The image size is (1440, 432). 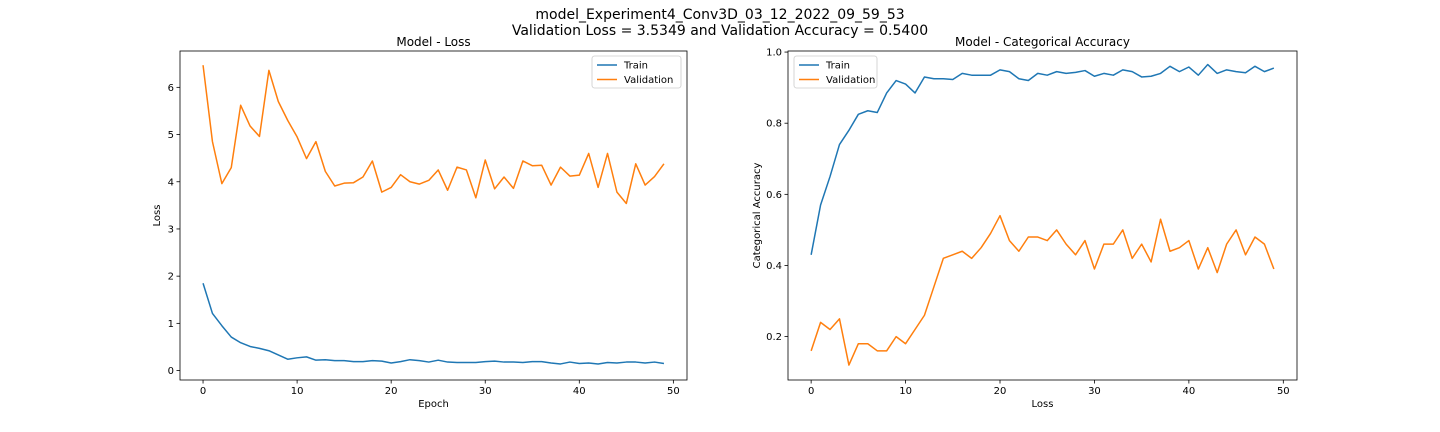 I want to click on y-axis-label: Loss, so click(x=157, y=216).